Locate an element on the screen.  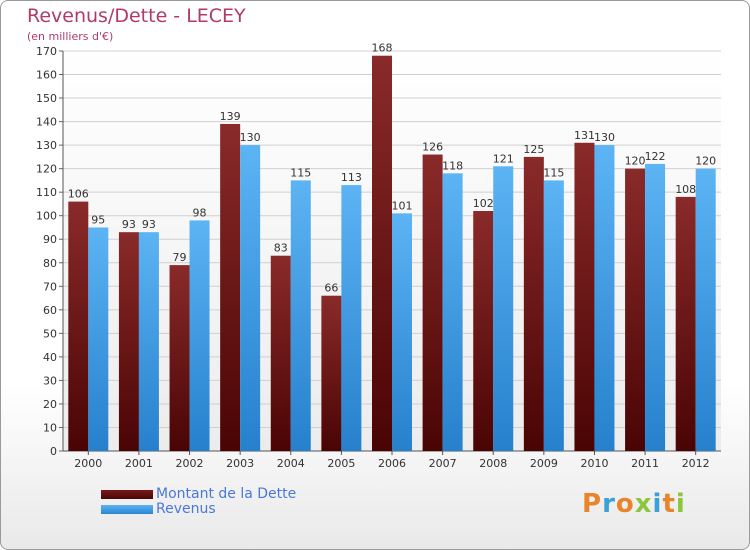
data-label-revenus: 113 is located at coordinates (351, 177).